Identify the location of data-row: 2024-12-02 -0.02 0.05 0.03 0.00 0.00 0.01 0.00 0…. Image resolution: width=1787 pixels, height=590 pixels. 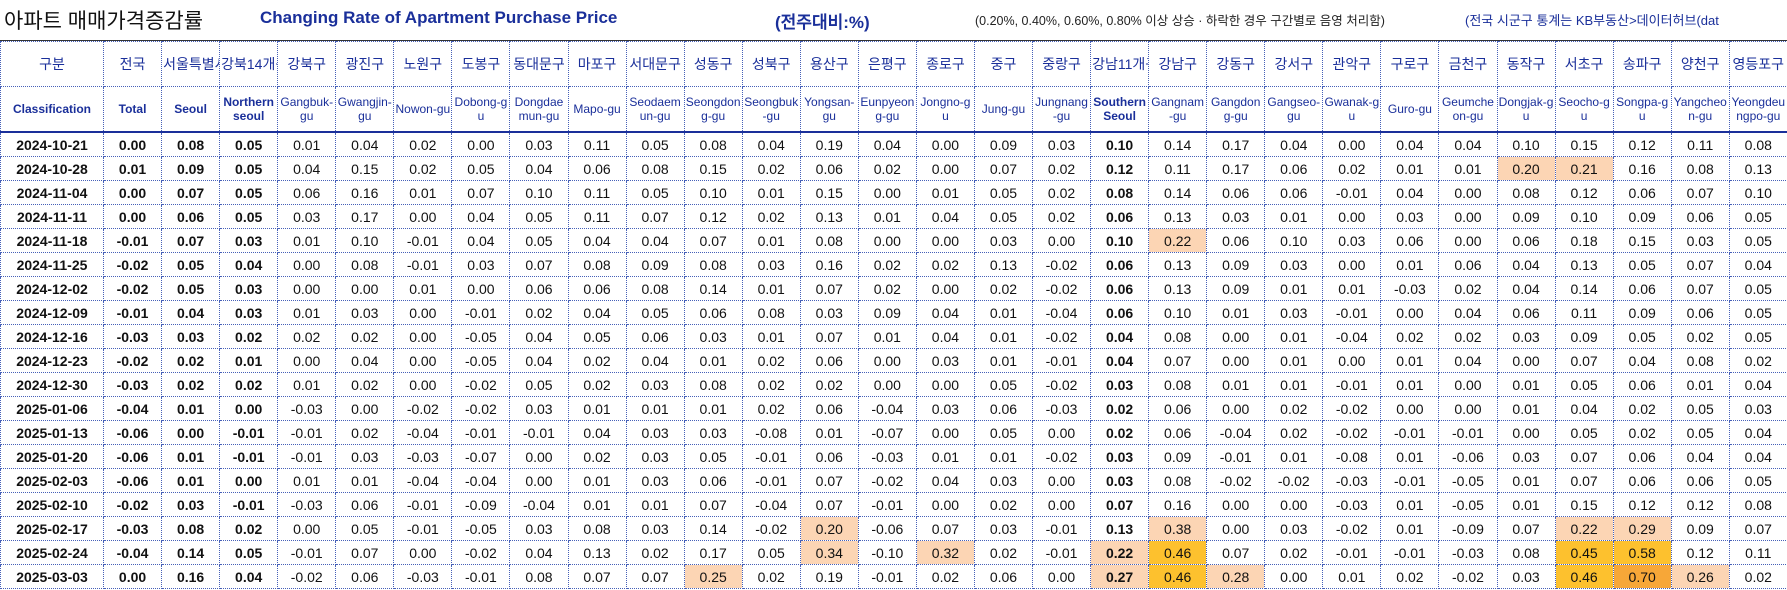
(893, 288).